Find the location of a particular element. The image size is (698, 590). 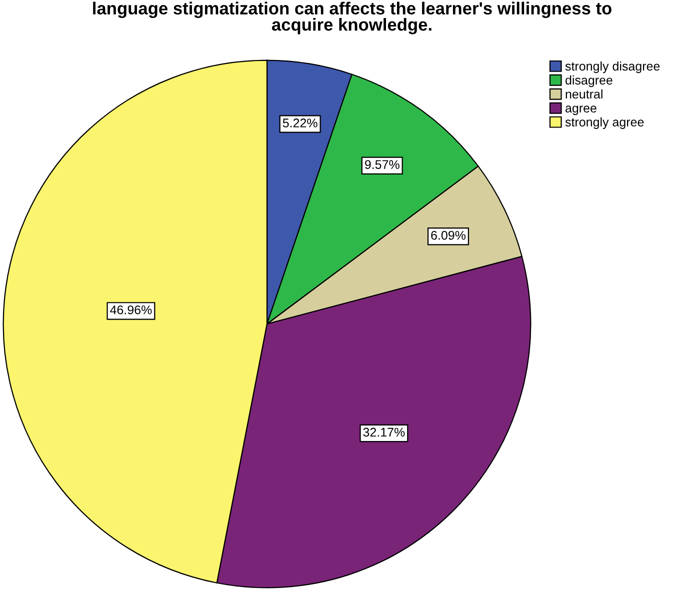

legend-label: agree is located at coordinates (581, 110).